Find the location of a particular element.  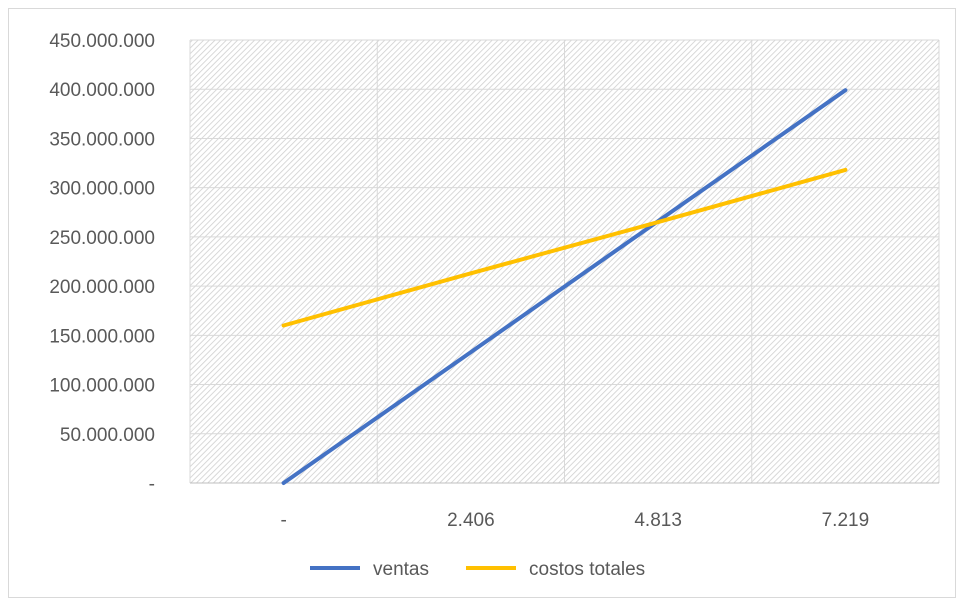

y-tick-label: 200.000.000 is located at coordinates (102, 287).